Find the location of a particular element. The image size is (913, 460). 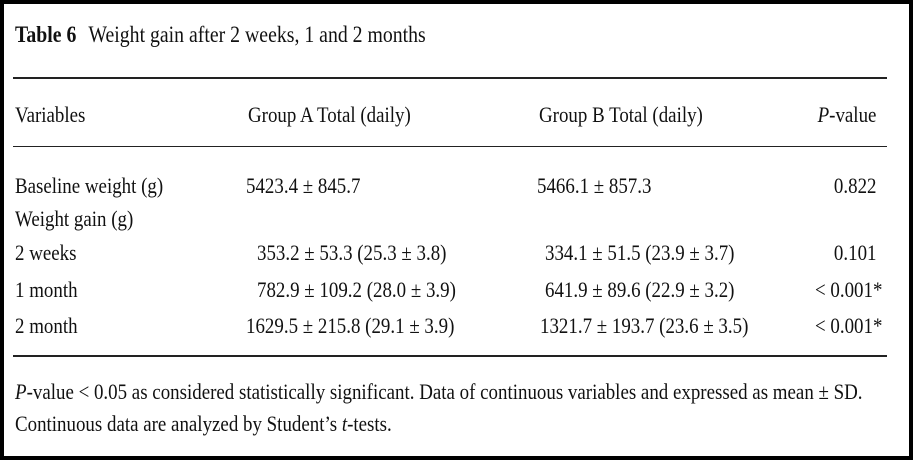

row-1-month-variable: 1 month is located at coordinates (46, 289).